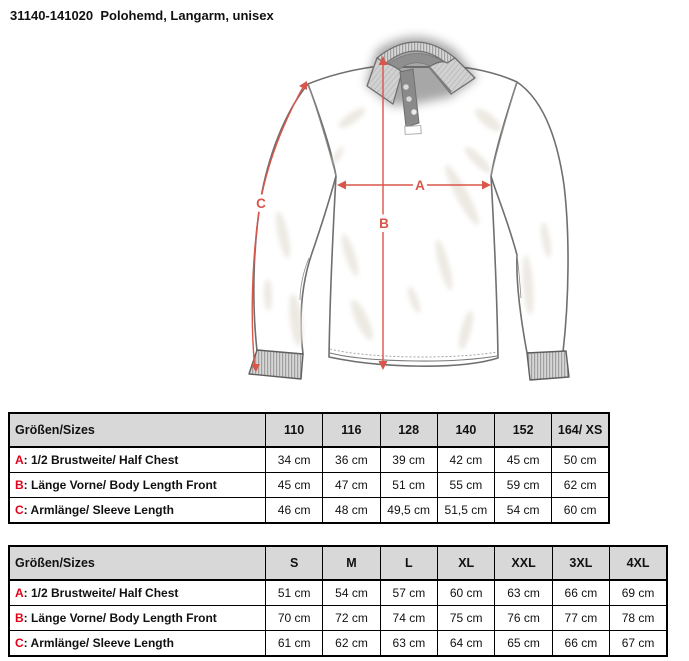  I want to click on measurement-value: 39 cm, so click(408, 459).